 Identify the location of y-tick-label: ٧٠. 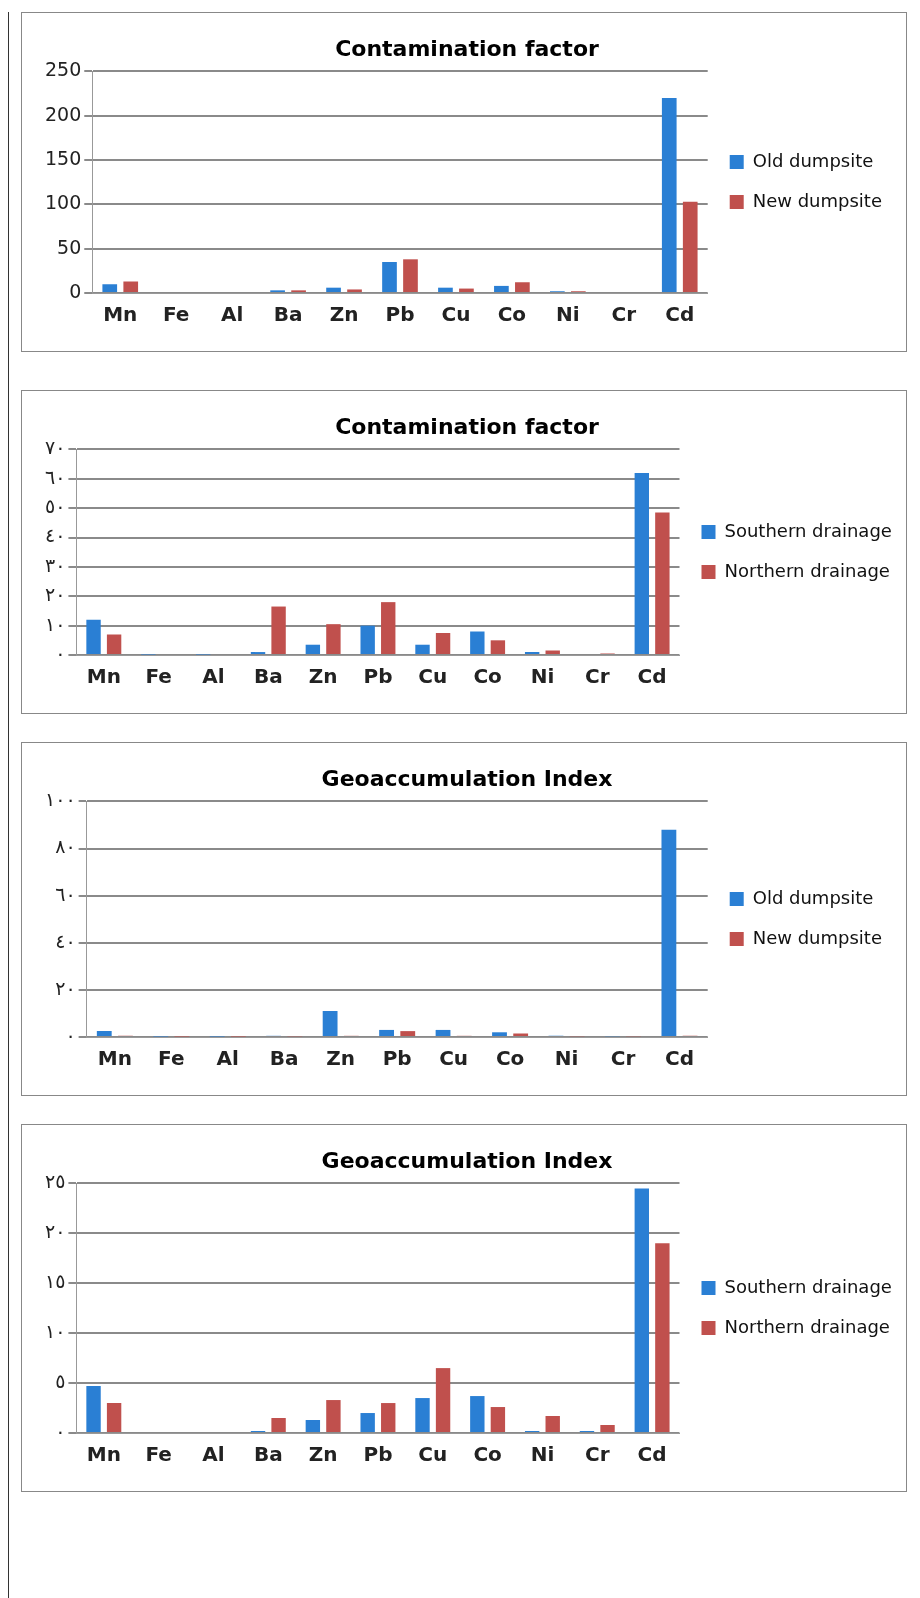
(55, 447).